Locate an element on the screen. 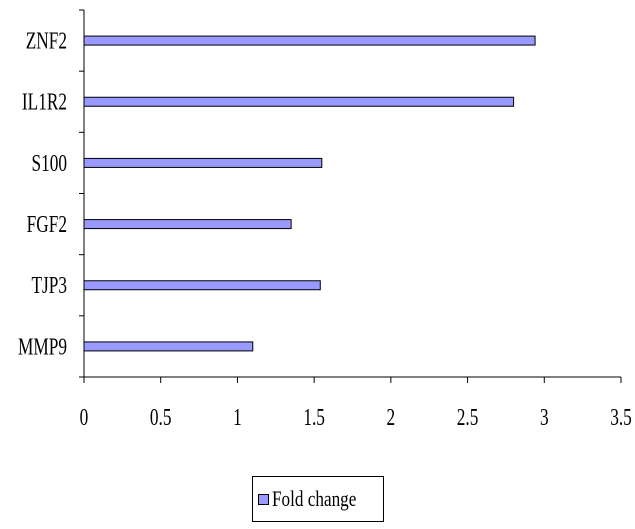  category-label: TJP3 is located at coordinates (49, 285).